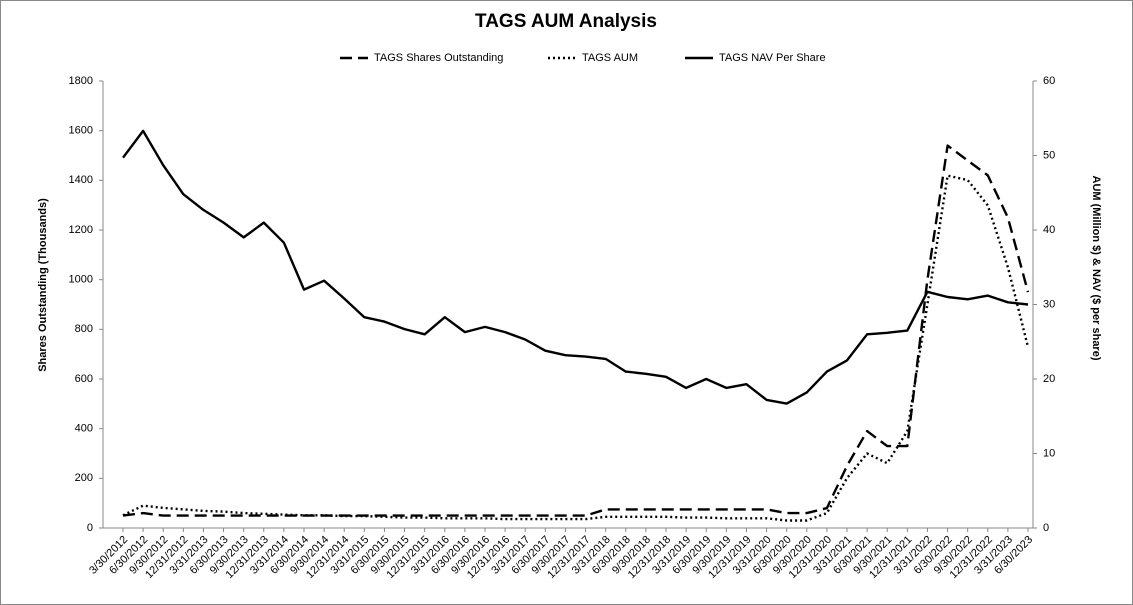  What do you see at coordinates (43, 285) in the screenshot?
I see `y-axis-label: Shares Outstanding (Thousands)` at bounding box center [43, 285].